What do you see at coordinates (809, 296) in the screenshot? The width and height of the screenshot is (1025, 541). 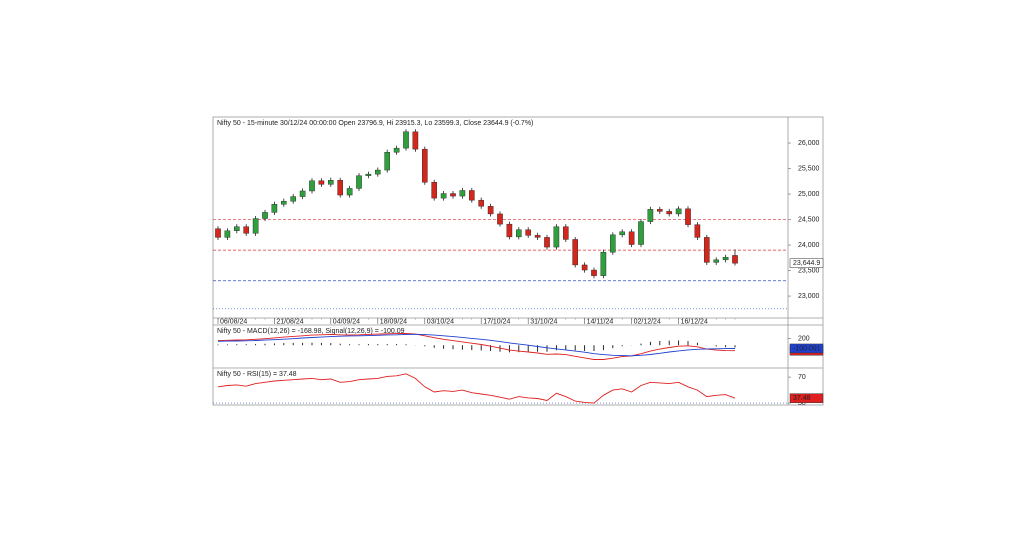 I see `y-tick-label: 23,000` at bounding box center [809, 296].